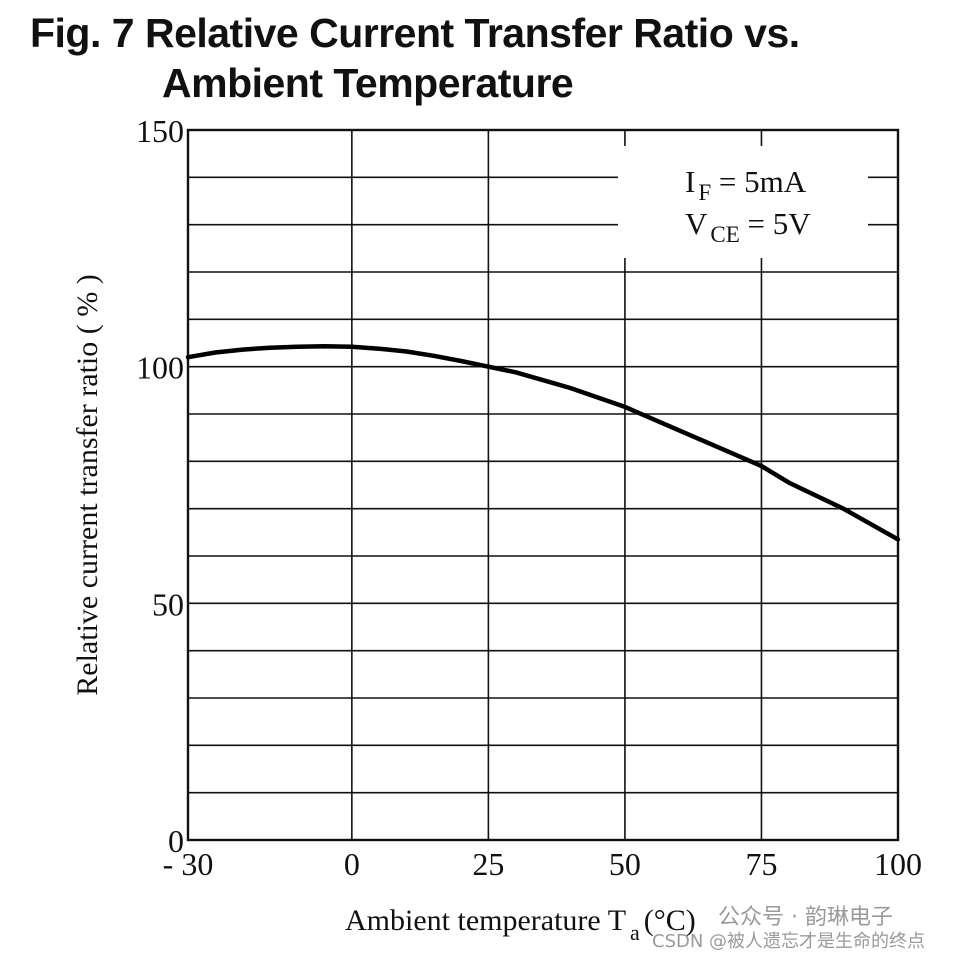  What do you see at coordinates (898, 864) in the screenshot?
I see `x-tick-label: 100` at bounding box center [898, 864].